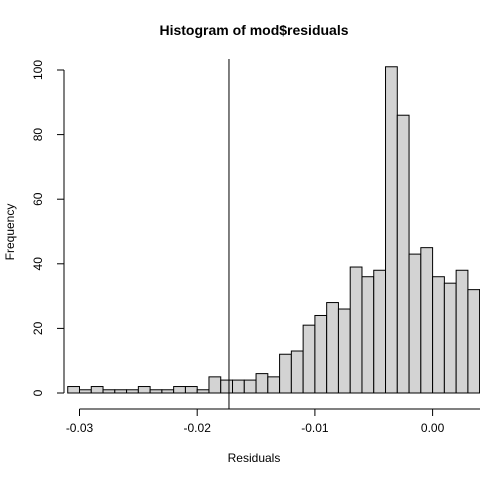  Describe the element at coordinates (315, 428) in the screenshot. I see `x-tick-label: -0.01` at that location.